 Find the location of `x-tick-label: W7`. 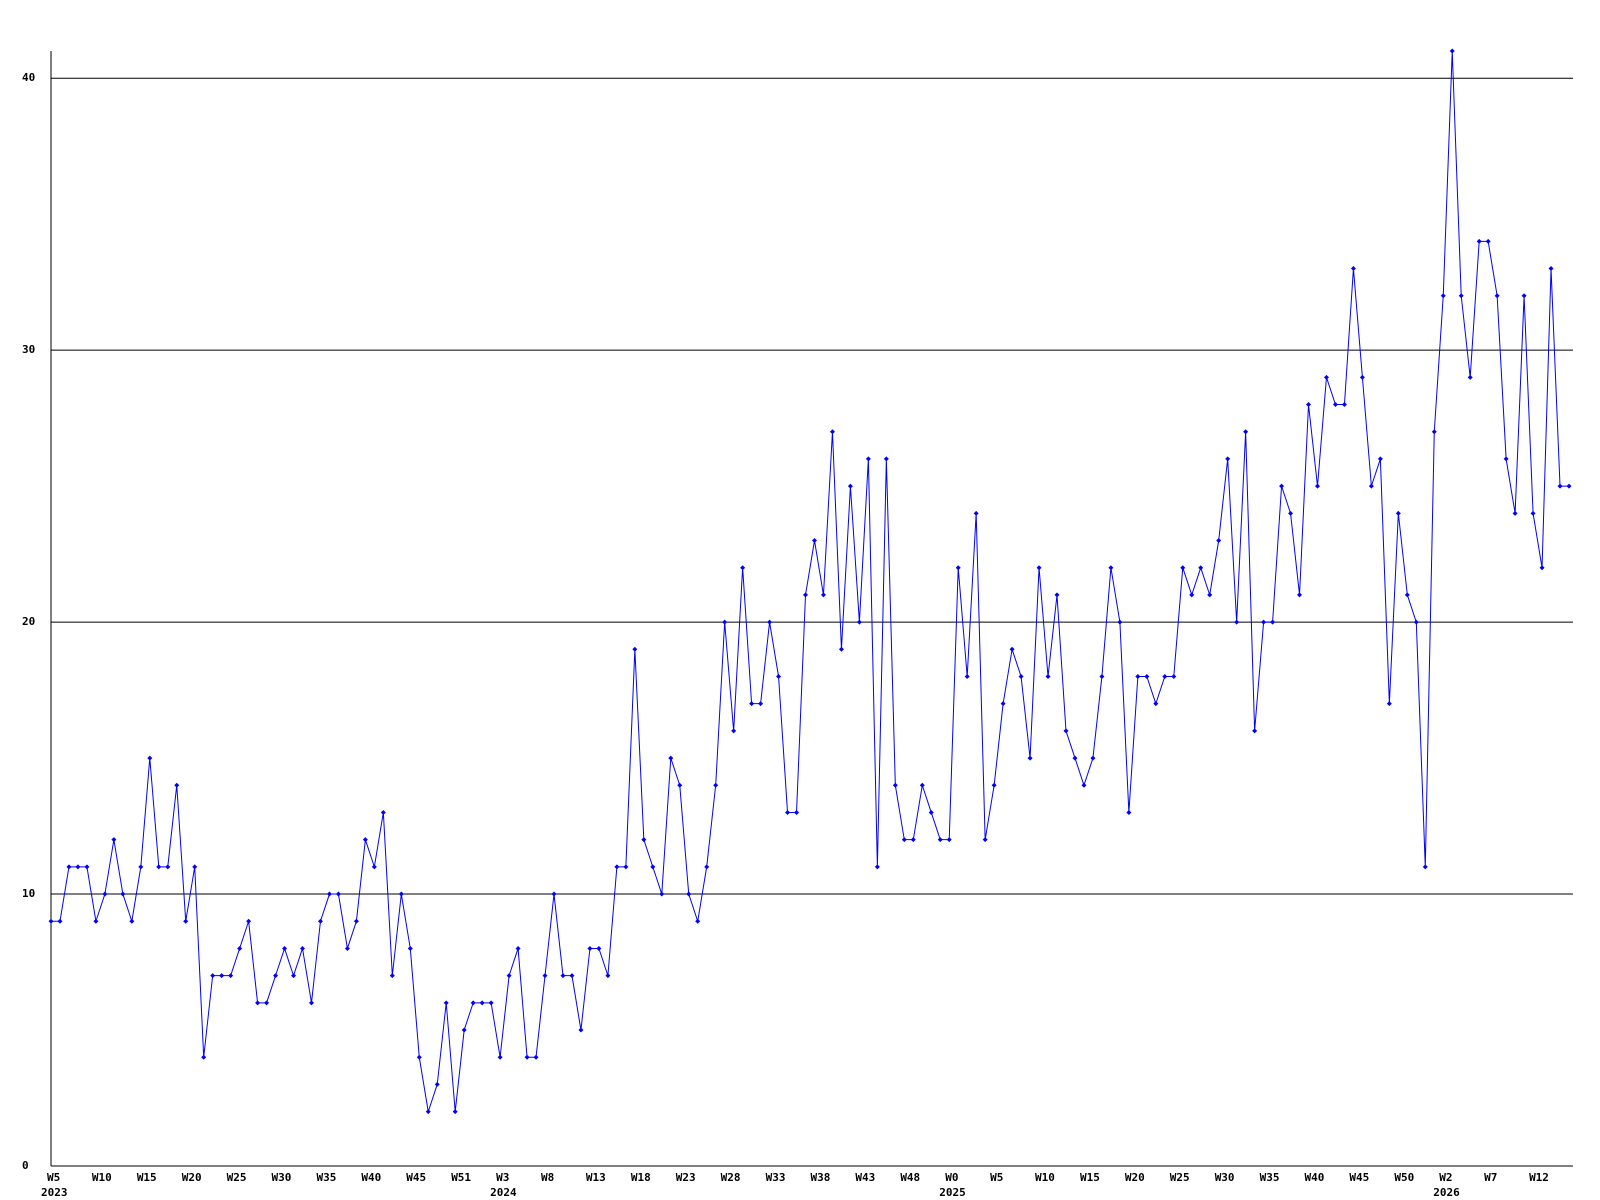

x-tick-label: W7 is located at coordinates (1490, 1177).